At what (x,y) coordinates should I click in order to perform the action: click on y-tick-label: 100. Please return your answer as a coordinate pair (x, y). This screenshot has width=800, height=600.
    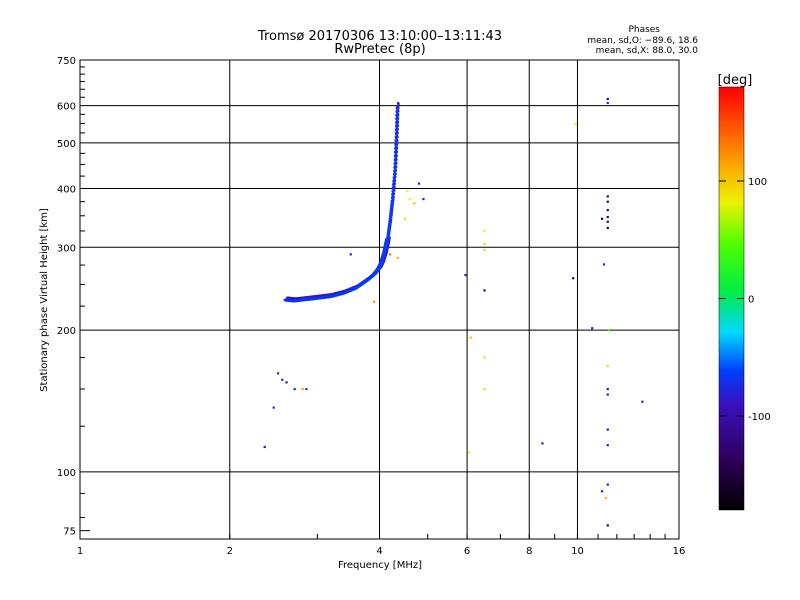
    Looking at the image, I should click on (66, 473).